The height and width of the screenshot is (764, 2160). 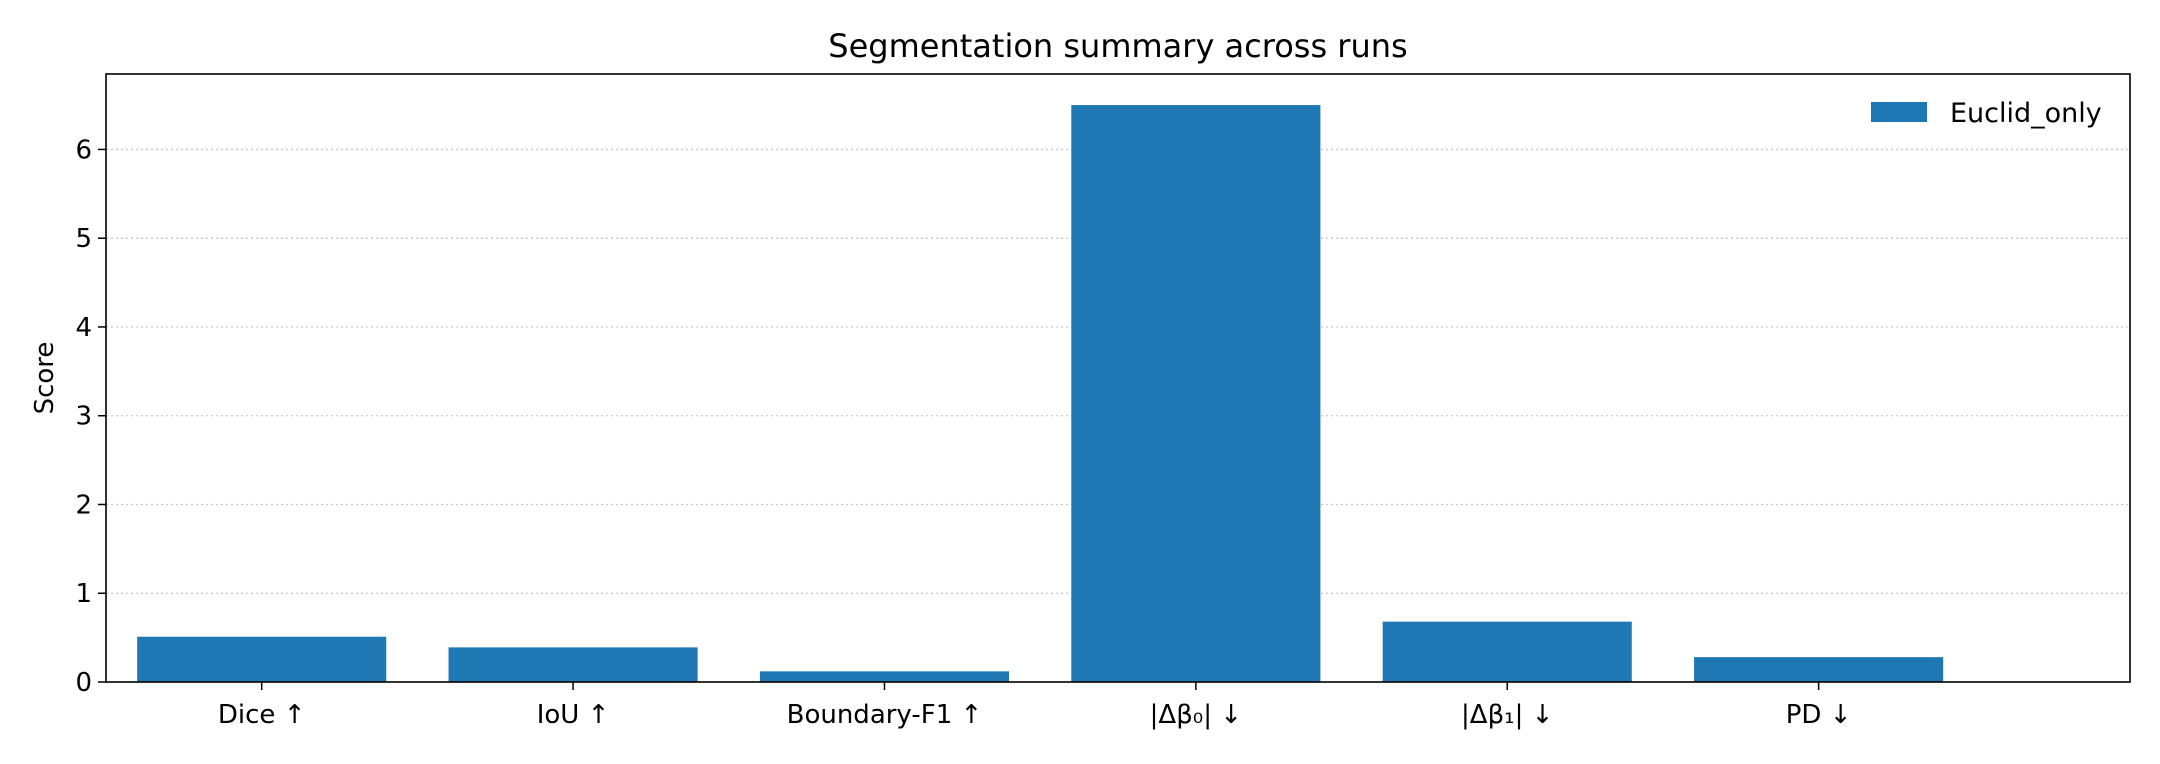 What do you see at coordinates (1819, 715) in the screenshot?
I see `x-tick-label: PD ↓` at bounding box center [1819, 715].